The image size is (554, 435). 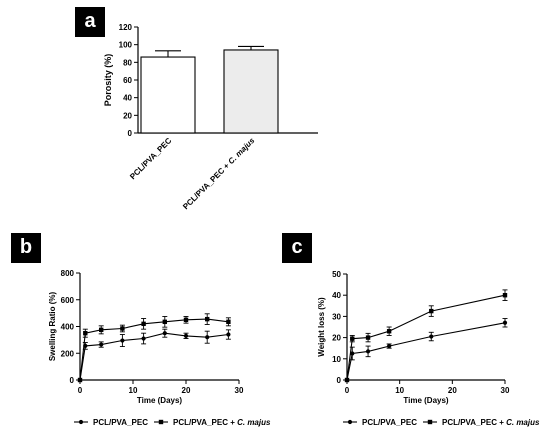 What do you see at coordinates (127, 80) in the screenshot?
I see `y-tick-label: 60` at bounding box center [127, 80].